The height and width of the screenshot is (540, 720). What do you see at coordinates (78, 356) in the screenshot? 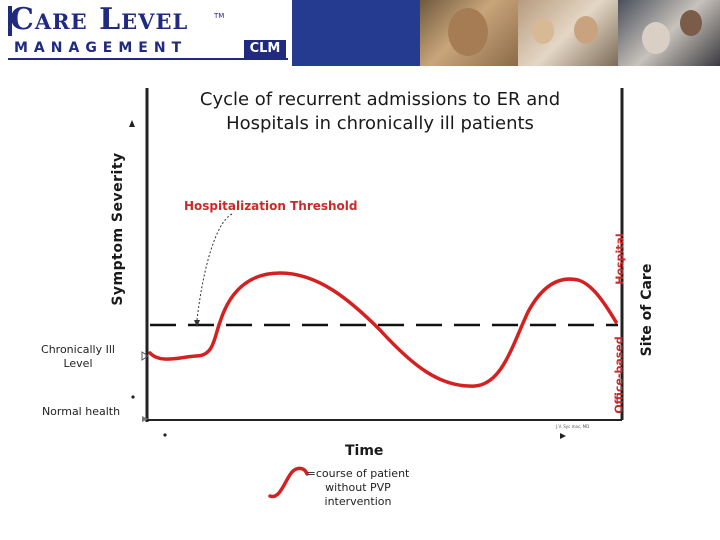
I see `chronic-level-label: Chronically Ill Level` at bounding box center [78, 356].